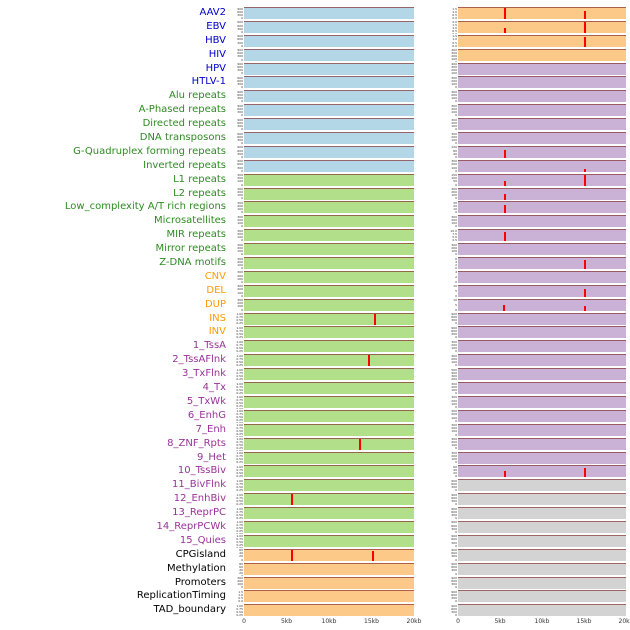 The width and height of the screenshot is (630, 630). Describe the element at coordinates (455, 286) in the screenshot. I see `y-tick-label: 10` at that location.